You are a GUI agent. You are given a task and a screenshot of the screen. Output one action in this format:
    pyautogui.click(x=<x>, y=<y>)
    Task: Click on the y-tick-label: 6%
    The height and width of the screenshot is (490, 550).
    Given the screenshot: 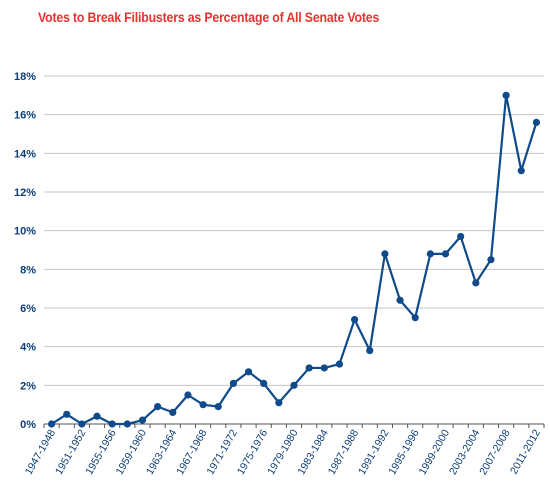 What is the action you would take?
    pyautogui.click(x=28, y=309)
    